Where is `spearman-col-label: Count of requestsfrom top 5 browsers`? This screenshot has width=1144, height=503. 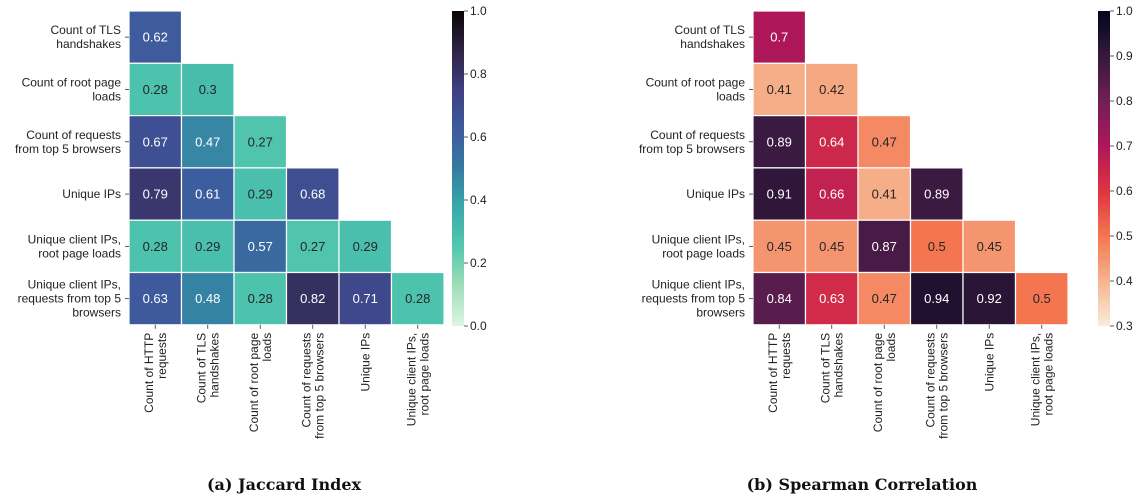 spearman-col-label: Count of requestsfrom top 5 browsers is located at coordinates (936, 386).